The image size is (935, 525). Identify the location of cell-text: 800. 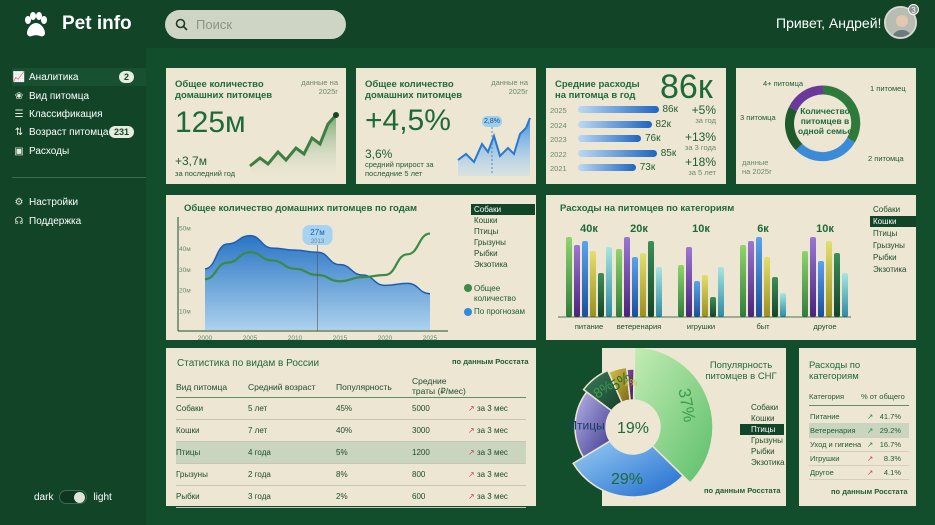
(419, 474).